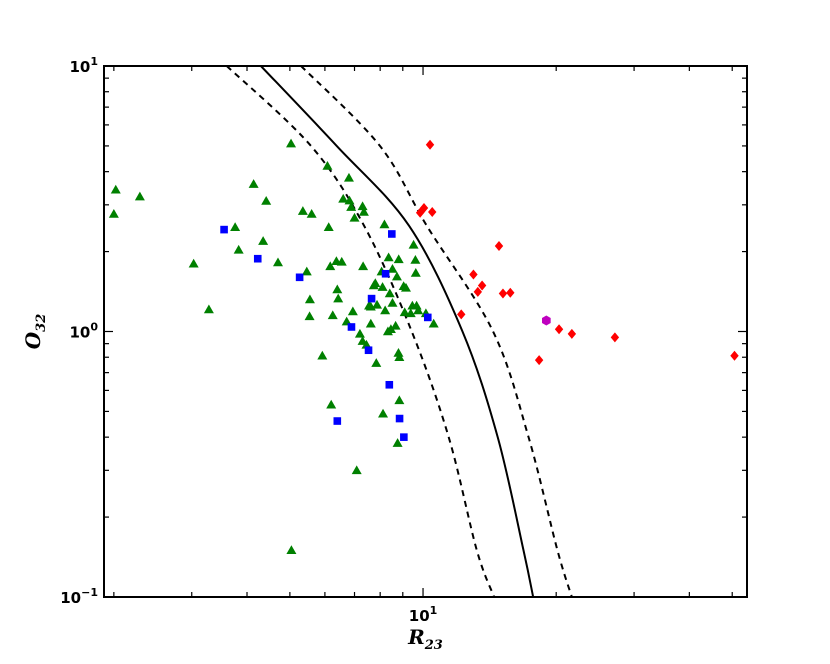  What do you see at coordinates (546, 320) in the screenshot?
I see `data-point-hexagon` at bounding box center [546, 320].